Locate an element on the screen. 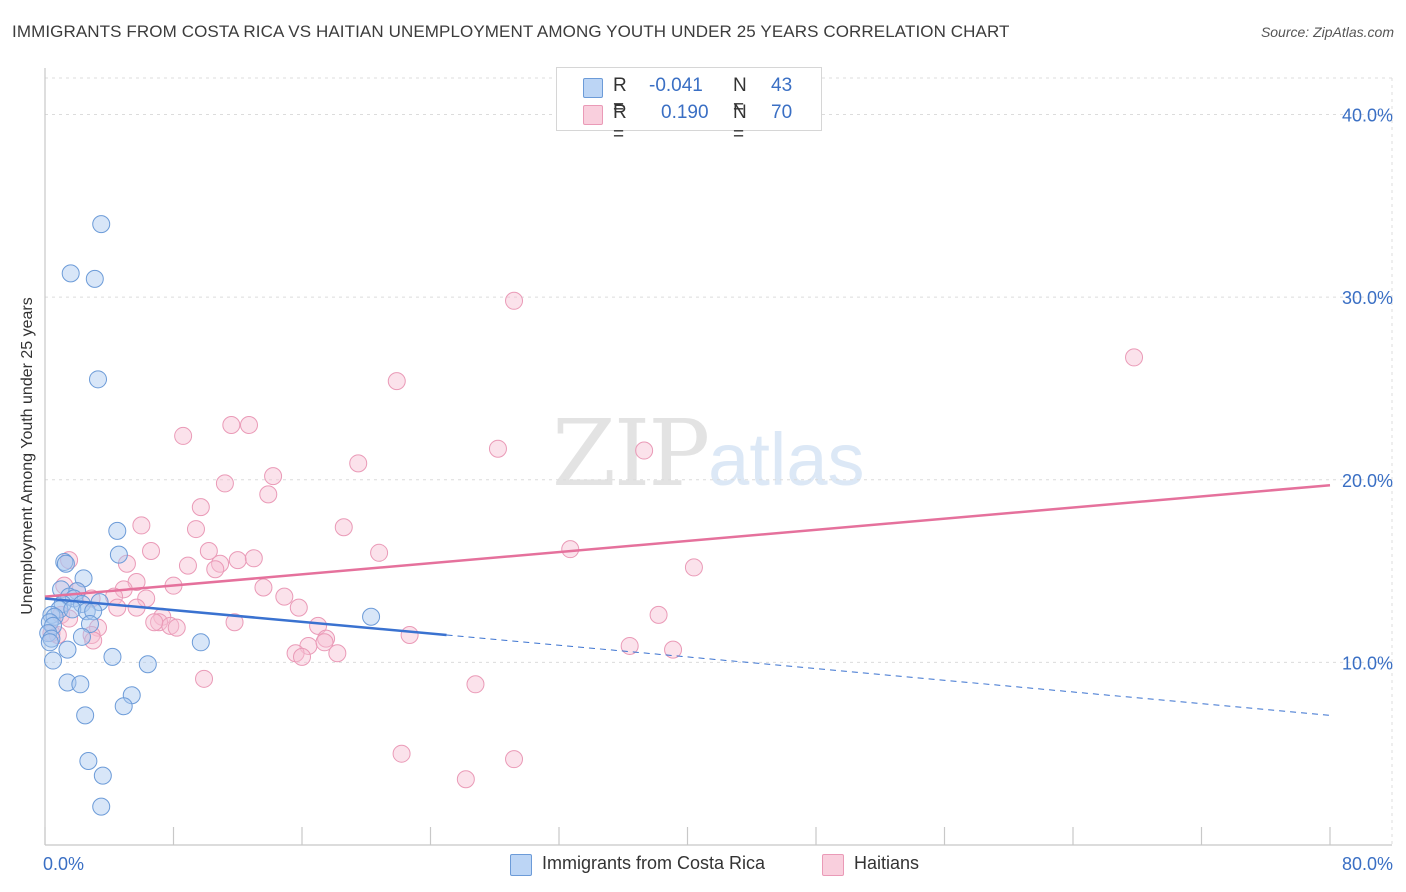 The height and width of the screenshot is (892, 1406). y-tick-label: 10.0% is located at coordinates (1367, 663).